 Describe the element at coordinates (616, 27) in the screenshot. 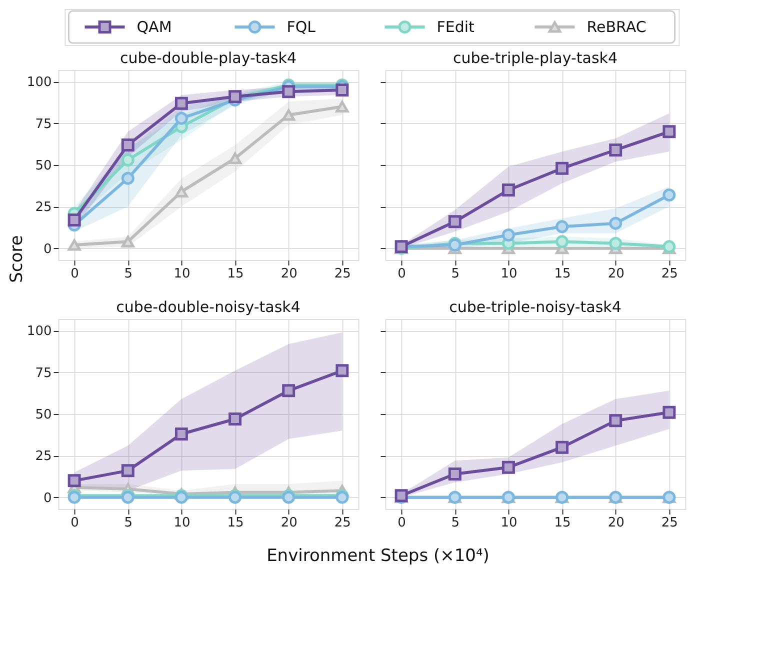

I see `legend-label: ReBRAC` at that location.